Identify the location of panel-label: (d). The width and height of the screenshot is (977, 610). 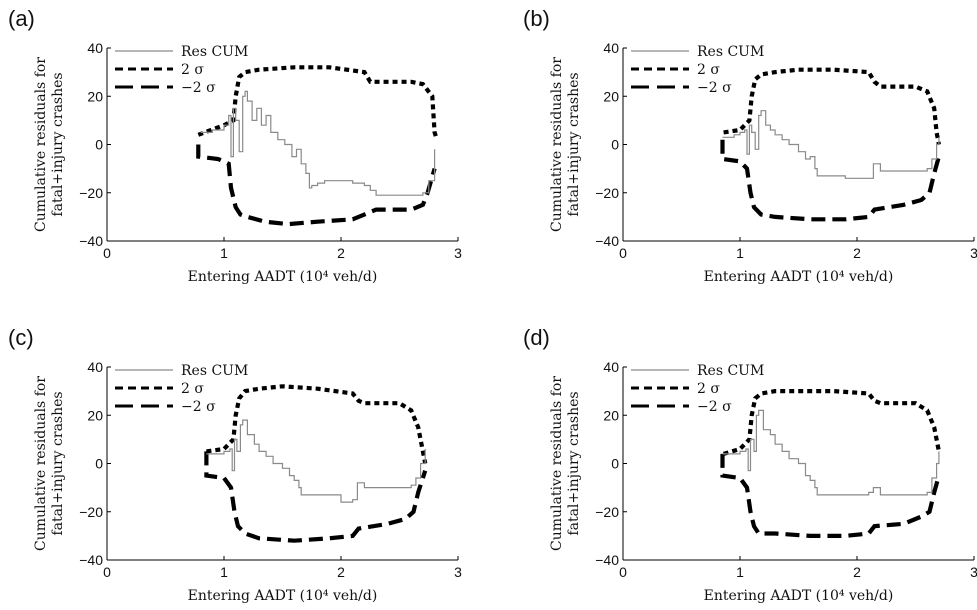
(536, 337).